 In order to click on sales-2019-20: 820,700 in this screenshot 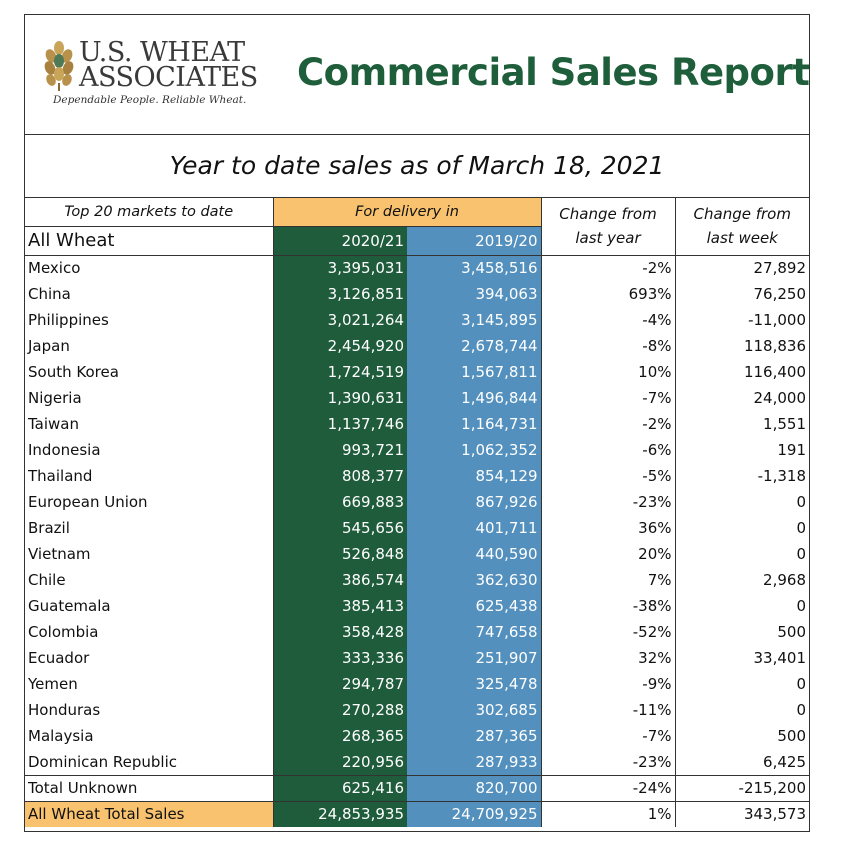, I will do `click(474, 788)`.